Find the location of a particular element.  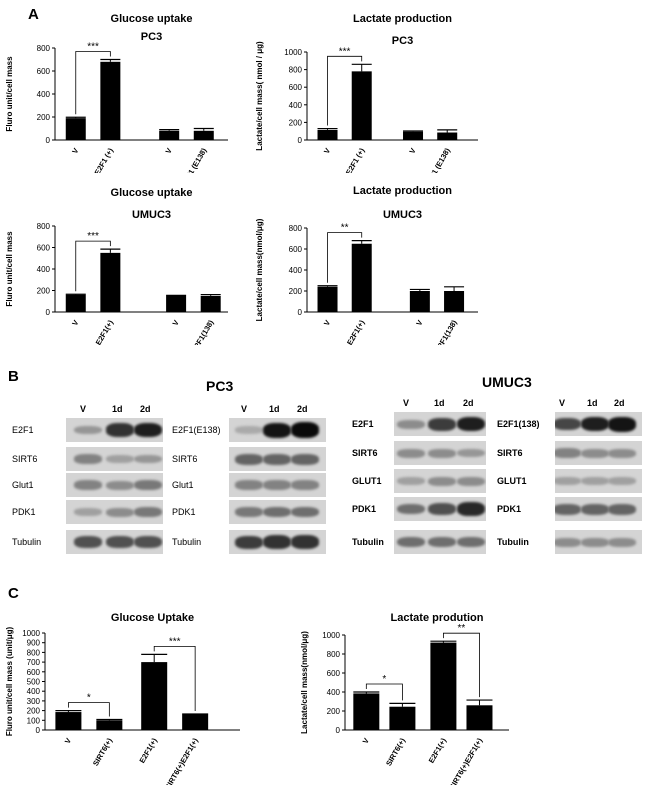

y-axis-label: Fluro unit/cell mass is located at coordinates (9, 94).